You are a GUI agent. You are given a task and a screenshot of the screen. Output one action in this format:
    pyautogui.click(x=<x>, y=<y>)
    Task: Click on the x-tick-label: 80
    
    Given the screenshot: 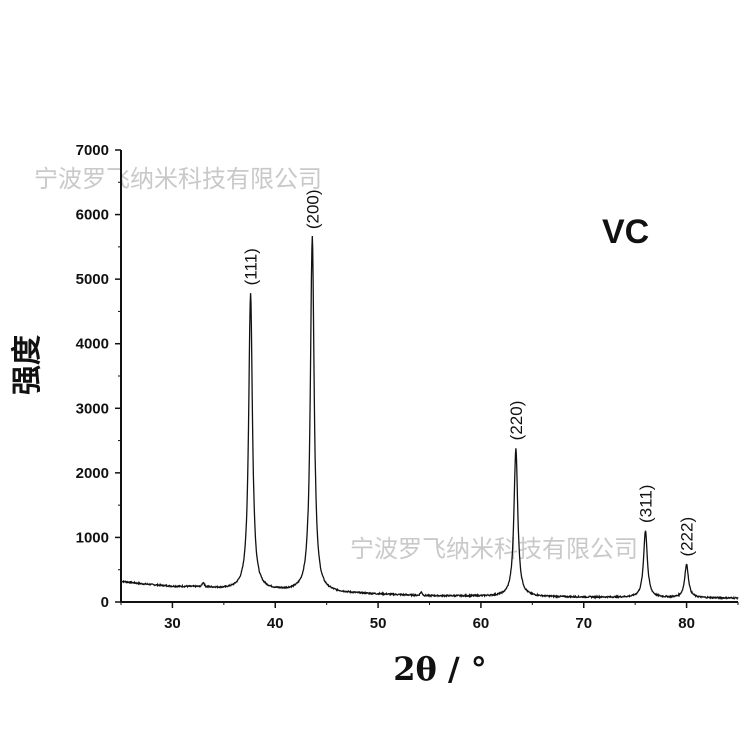 What is the action you would take?
    pyautogui.click(x=686, y=623)
    